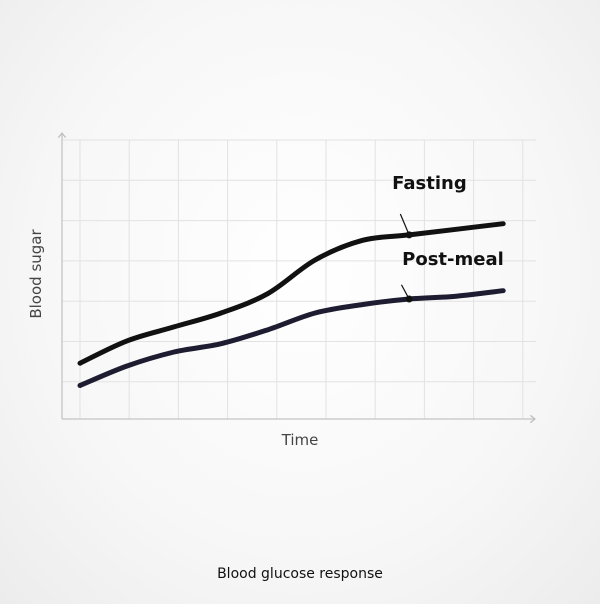 This screenshot has height=604, width=600. I want to click on y-axis-title: Blood sugar, so click(36, 274).